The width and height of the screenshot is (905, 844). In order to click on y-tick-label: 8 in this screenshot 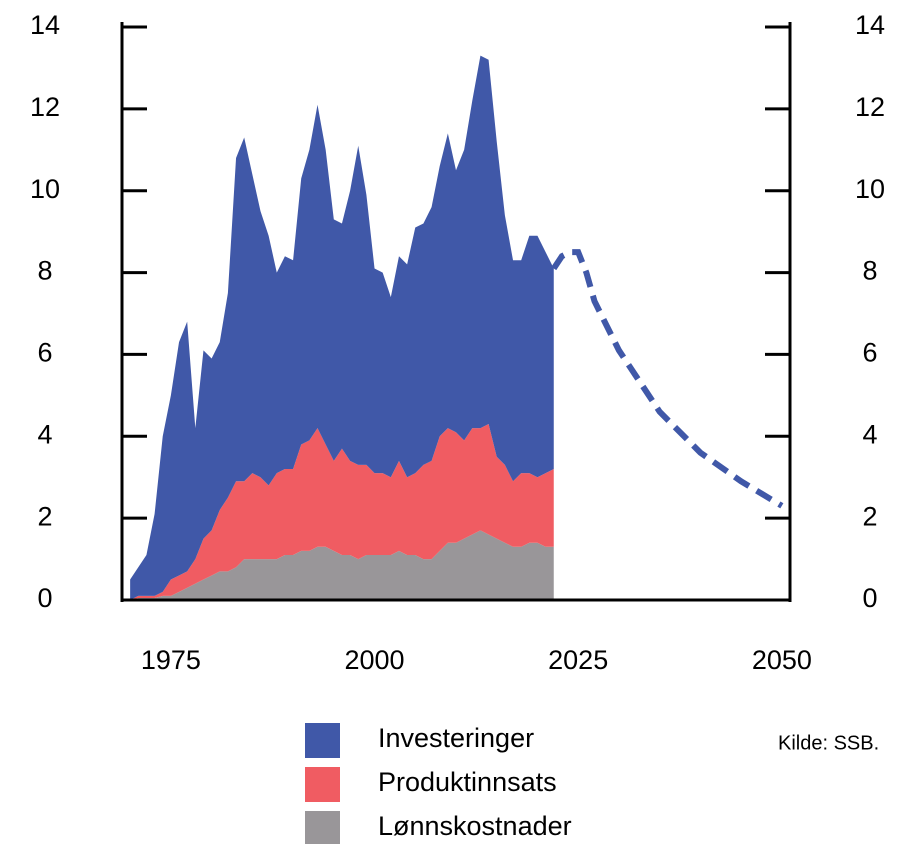, I will do `click(44, 271)`.